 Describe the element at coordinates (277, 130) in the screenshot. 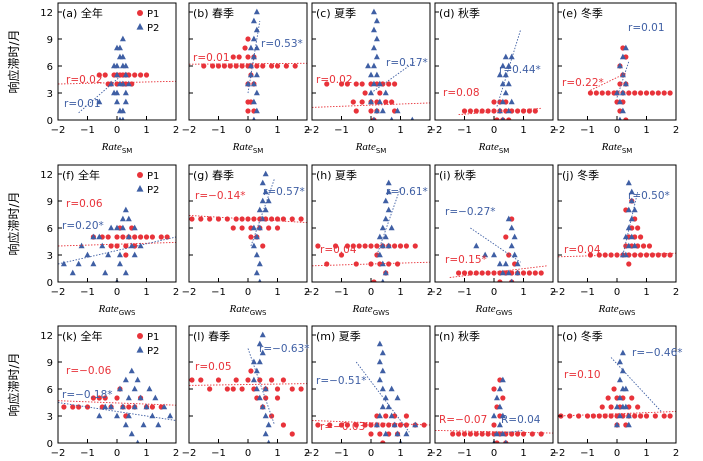

I see `x-tick-label: 1` at that location.